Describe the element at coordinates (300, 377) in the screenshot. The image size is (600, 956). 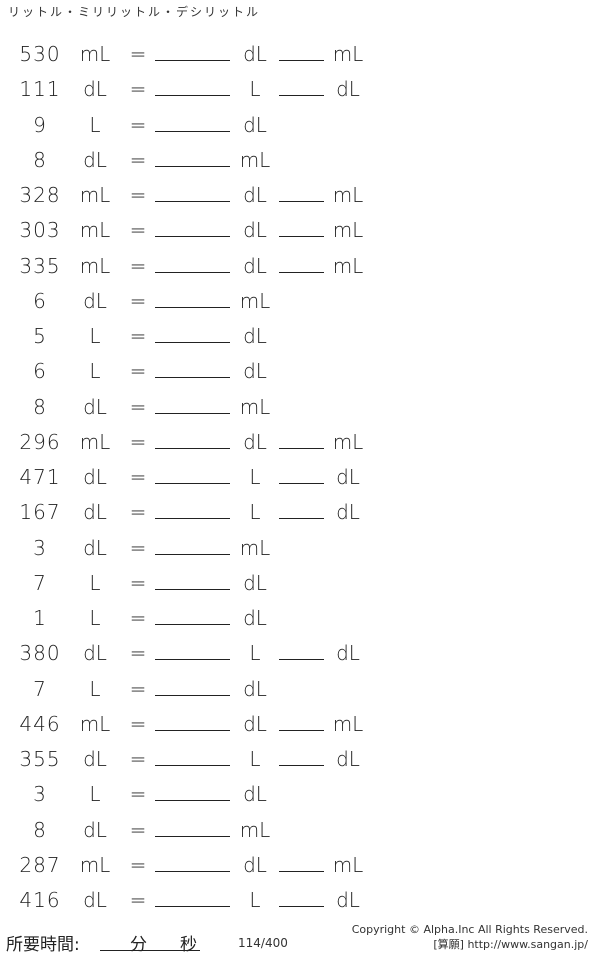
I see `problem-row: 6 L = dL` at that location.